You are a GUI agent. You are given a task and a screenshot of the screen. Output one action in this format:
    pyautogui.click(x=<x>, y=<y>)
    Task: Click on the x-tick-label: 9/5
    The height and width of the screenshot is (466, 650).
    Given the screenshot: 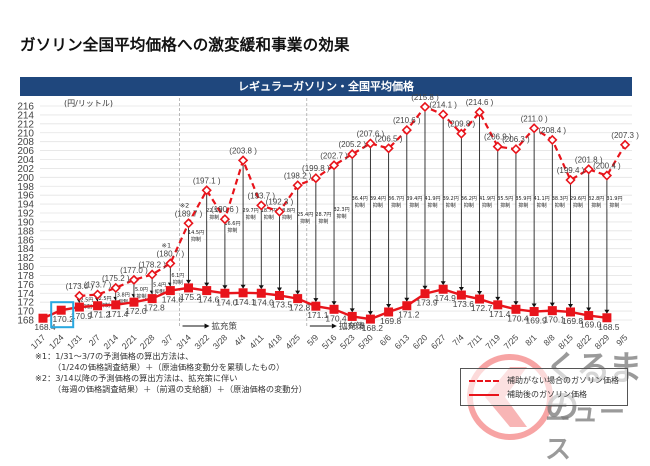 What is the action you would take?
    pyautogui.click(x=622, y=340)
    